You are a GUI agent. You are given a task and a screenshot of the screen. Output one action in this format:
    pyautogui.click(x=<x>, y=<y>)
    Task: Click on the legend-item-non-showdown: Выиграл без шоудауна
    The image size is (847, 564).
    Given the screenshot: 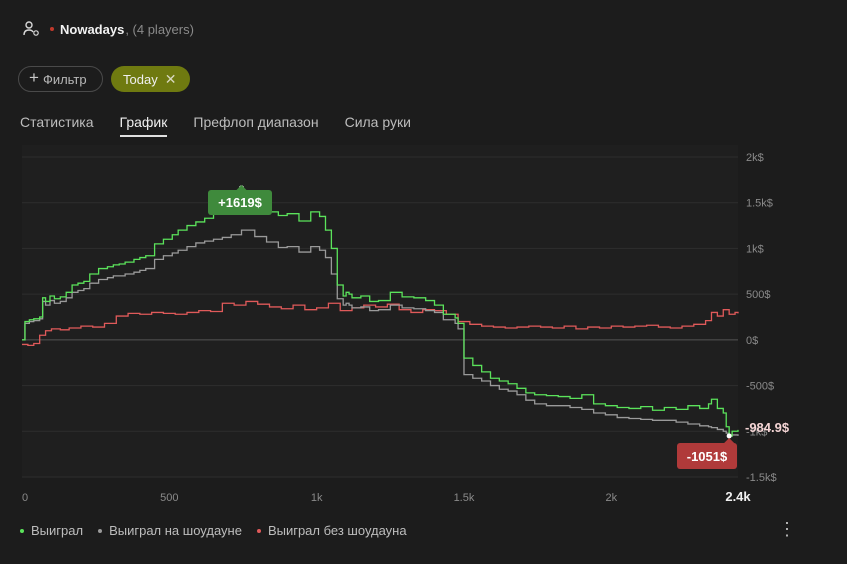 What is the action you would take?
    pyautogui.click(x=331, y=530)
    